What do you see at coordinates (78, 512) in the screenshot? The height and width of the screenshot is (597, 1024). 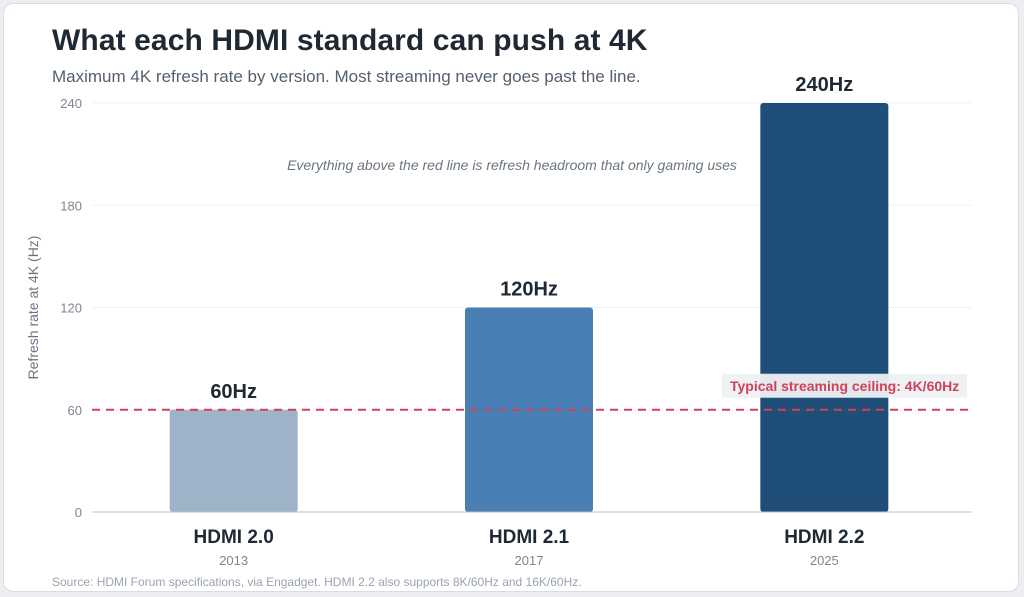 I see `y-tick-label: 0` at bounding box center [78, 512].